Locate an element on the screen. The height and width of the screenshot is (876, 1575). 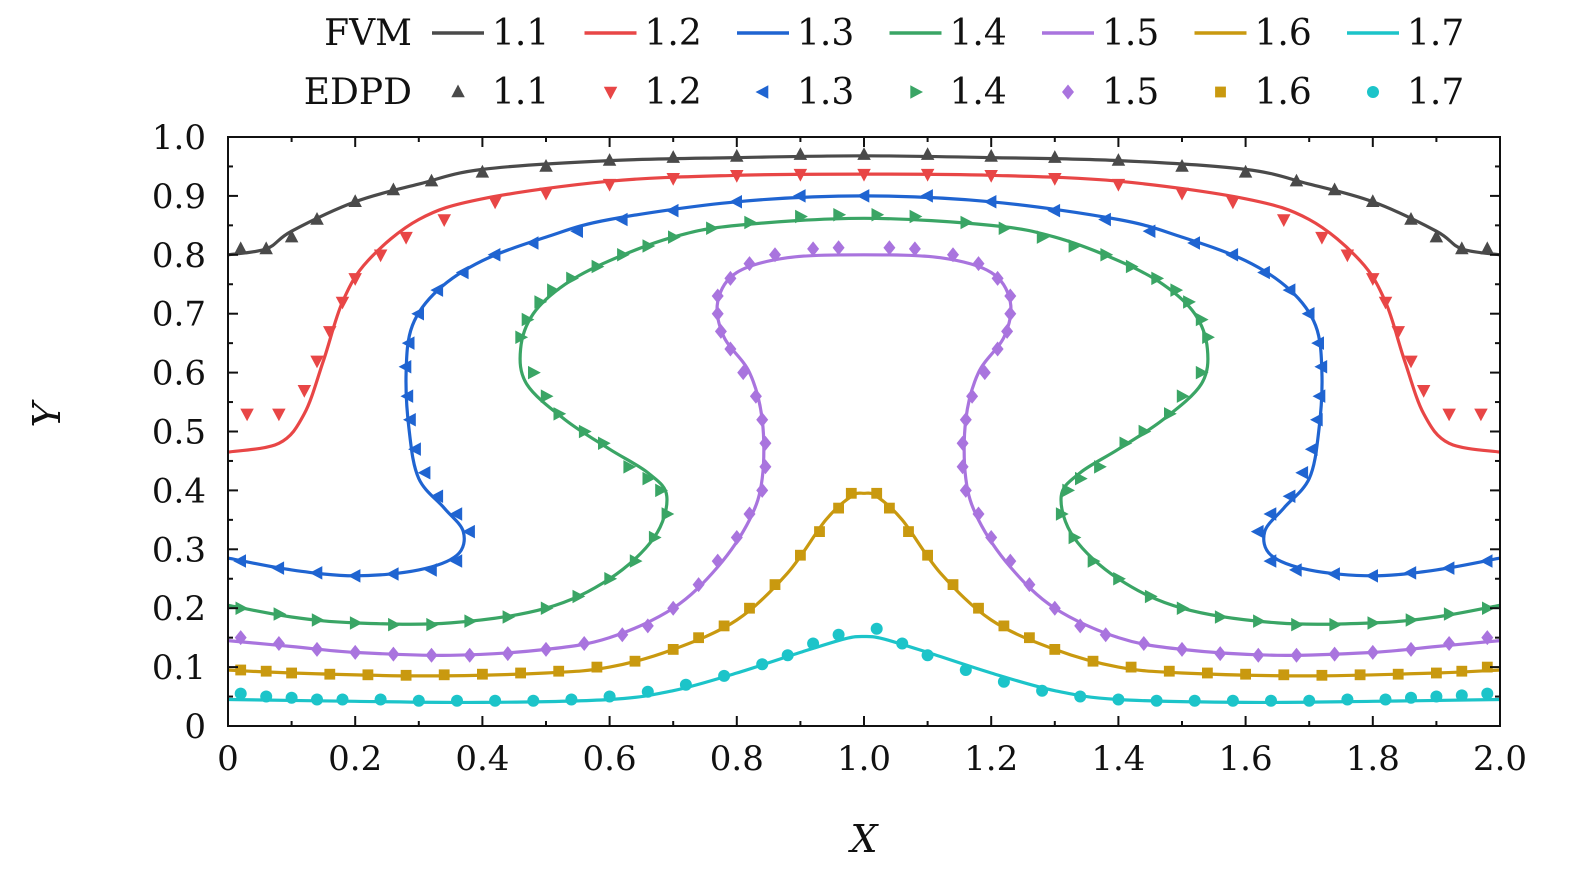
x-tick-label: 1.2 is located at coordinates (991, 759).